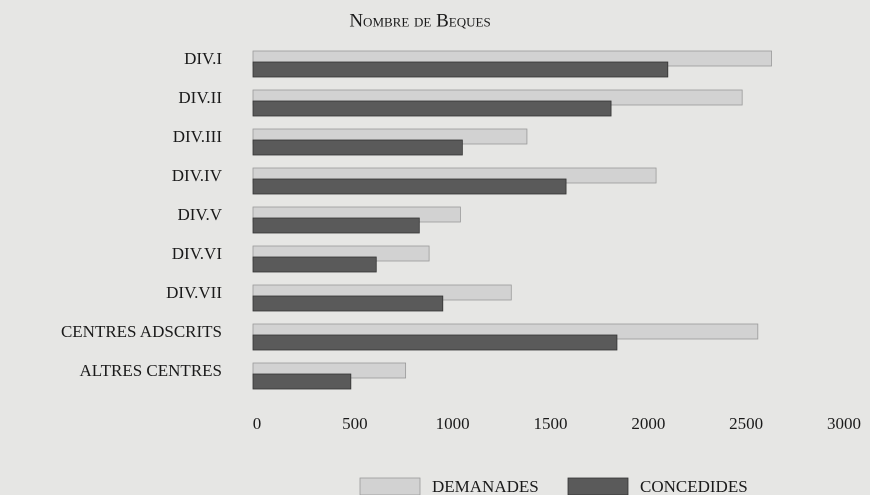  What do you see at coordinates (419, 20) in the screenshot?
I see `chart-title: Nombre de Beques` at bounding box center [419, 20].